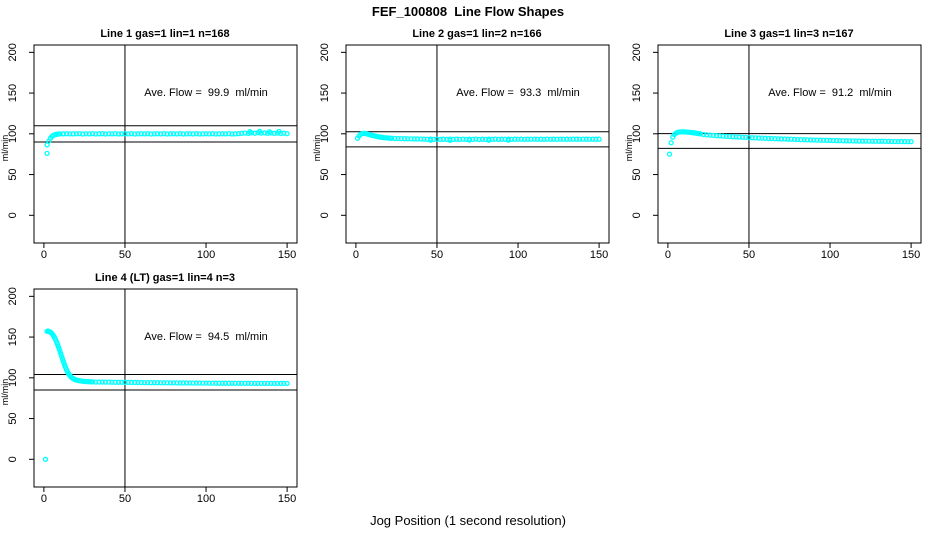 The width and height of the screenshot is (936, 540). Describe the element at coordinates (325, 174) in the screenshot. I see `y-tick-label: 50` at that location.